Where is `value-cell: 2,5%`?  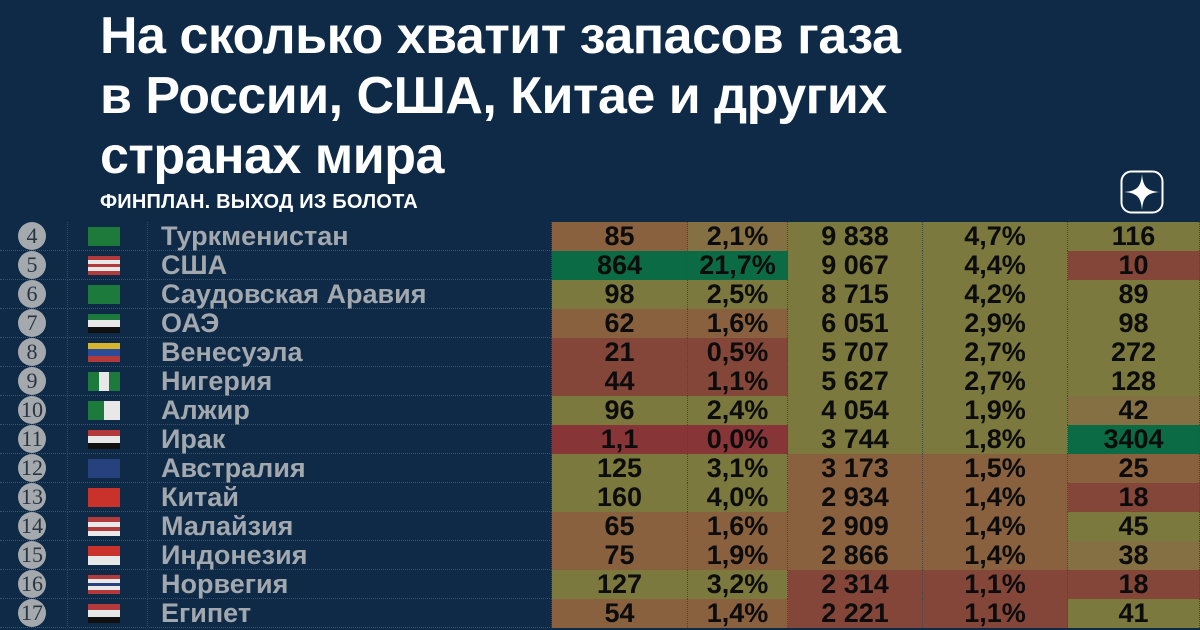 value-cell: 2,5% is located at coordinates (738, 294).